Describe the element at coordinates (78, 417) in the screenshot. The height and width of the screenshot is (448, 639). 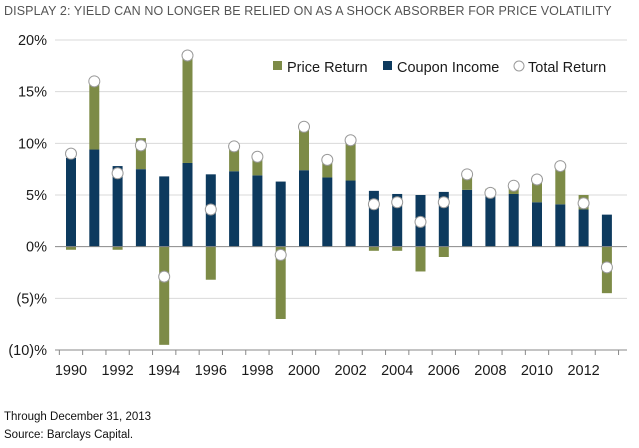
I see `date-note: Through December 31, 2013` at that location.